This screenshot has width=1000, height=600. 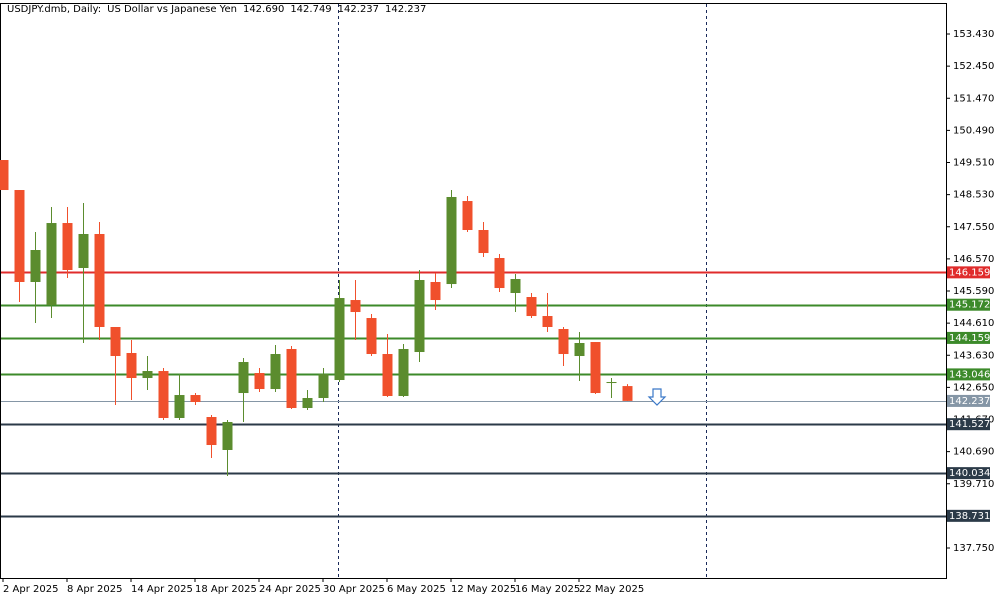 I want to click on x-tick-label: 22 May 2025, so click(x=611, y=589).